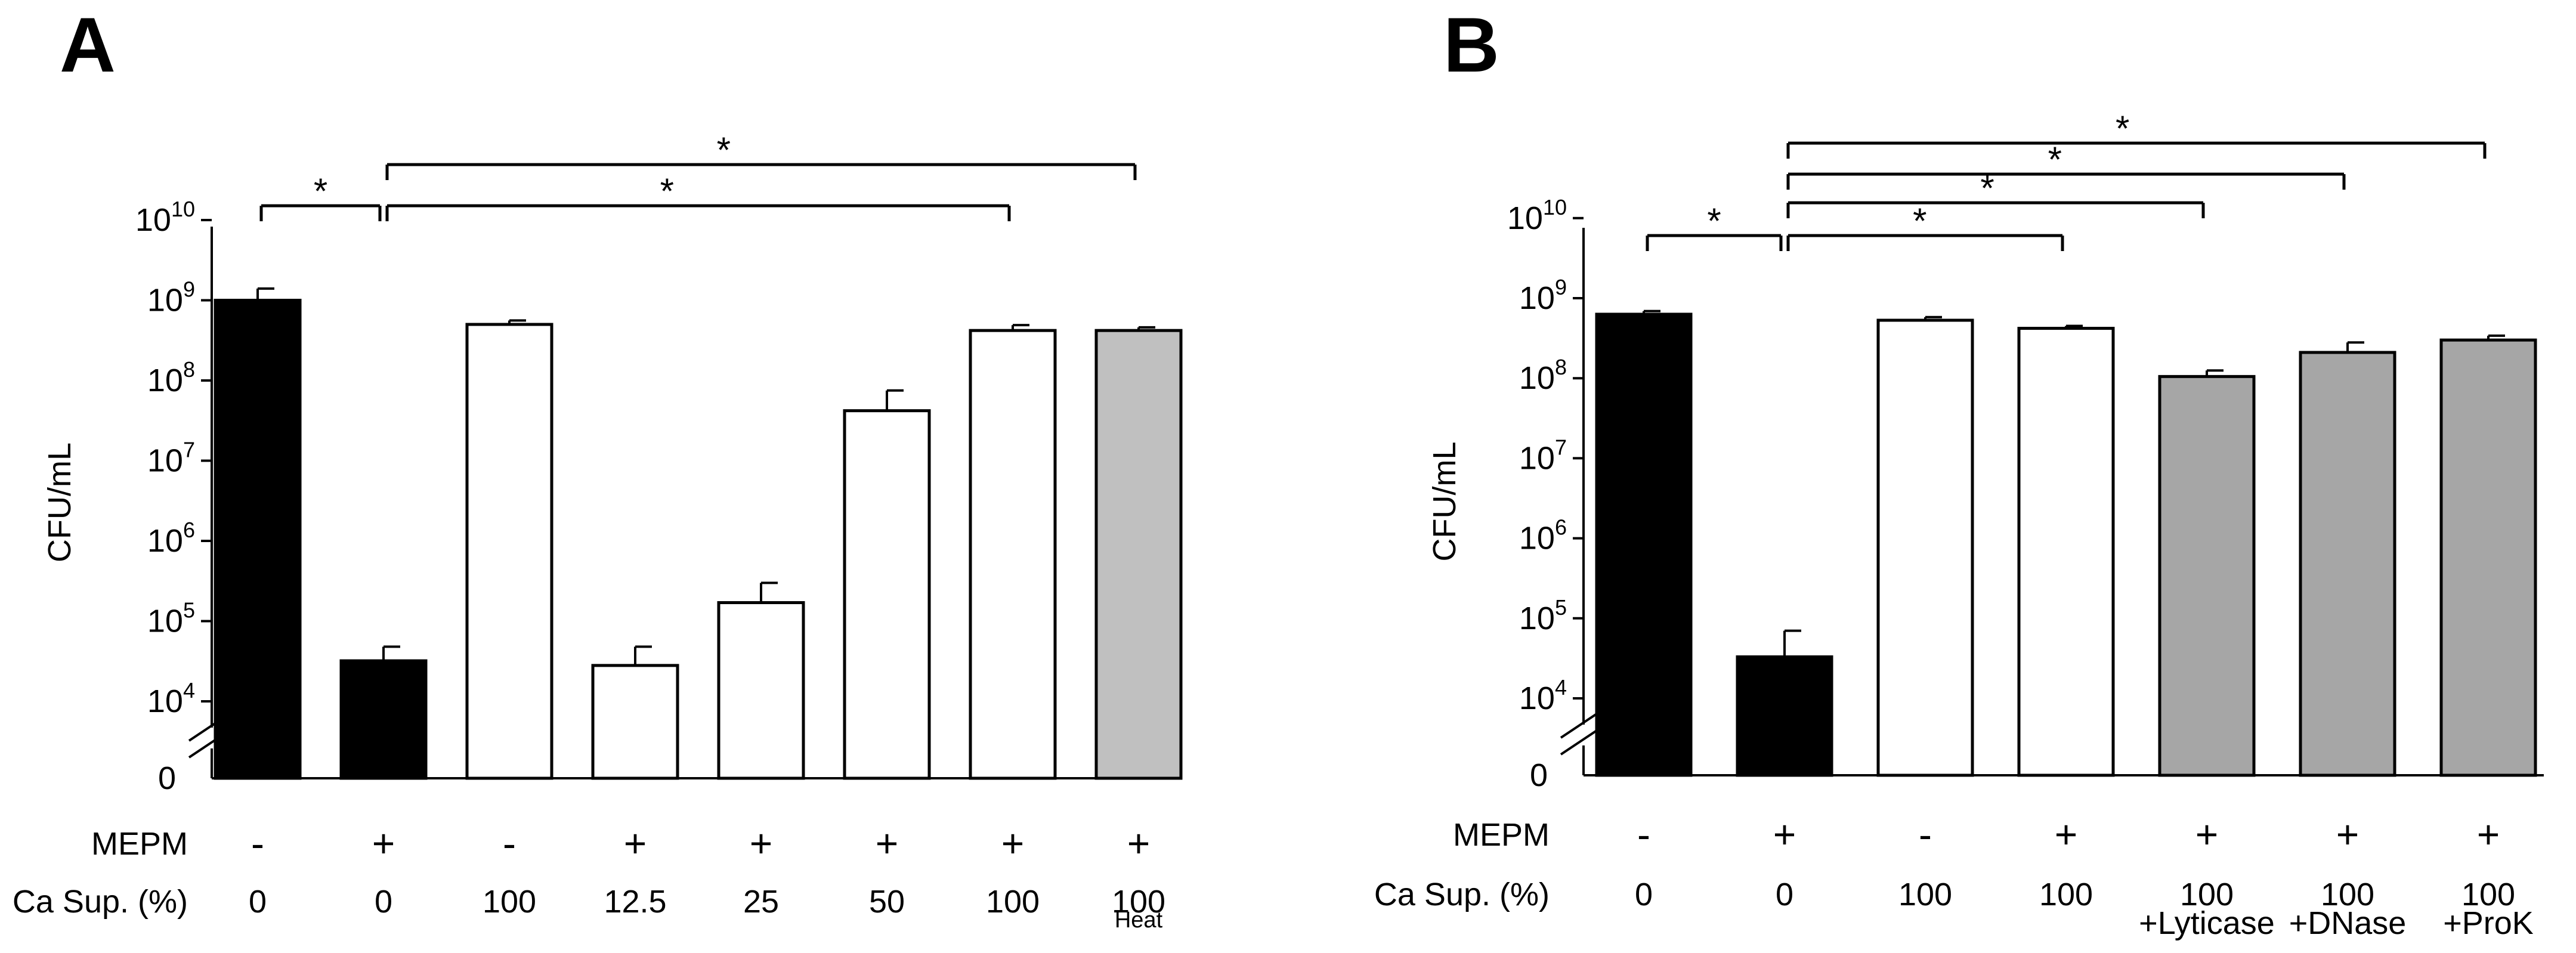  I want to click on bar-group: -0, so click(1644, 611).